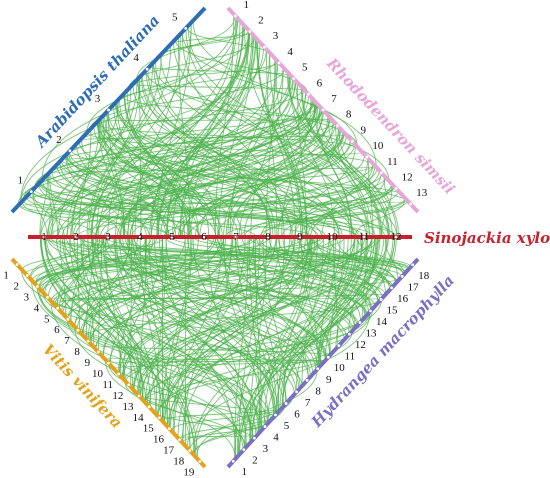  What do you see at coordinates (422, 193) in the screenshot?
I see `rhododendron-chromosome-label: 13` at bounding box center [422, 193].